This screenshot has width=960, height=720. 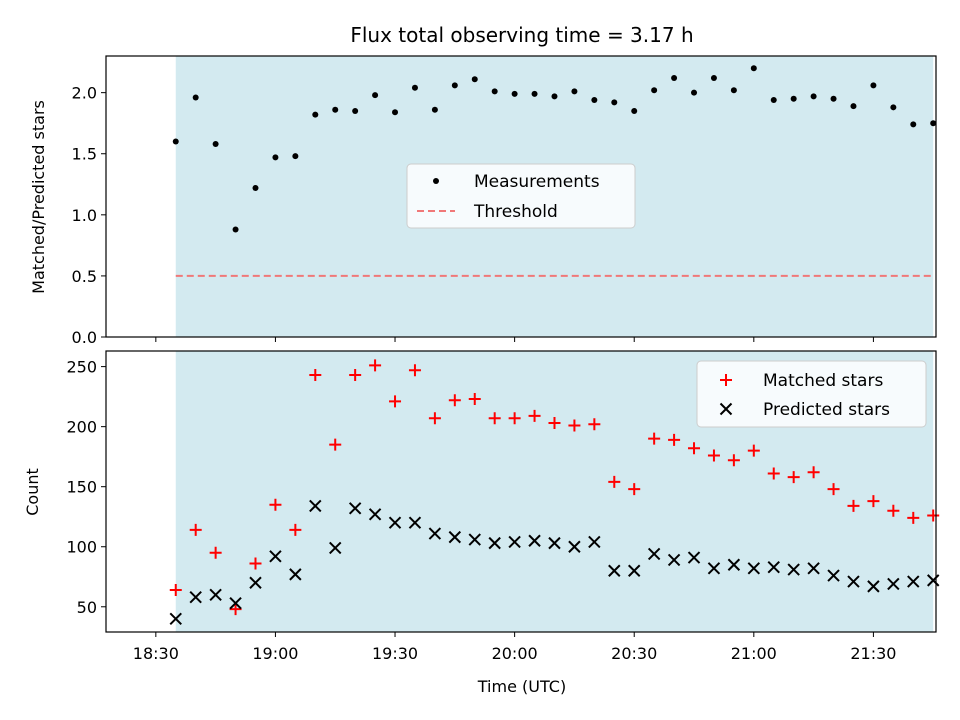 I want to click on legend-matched-marker, so click(x=726, y=380).